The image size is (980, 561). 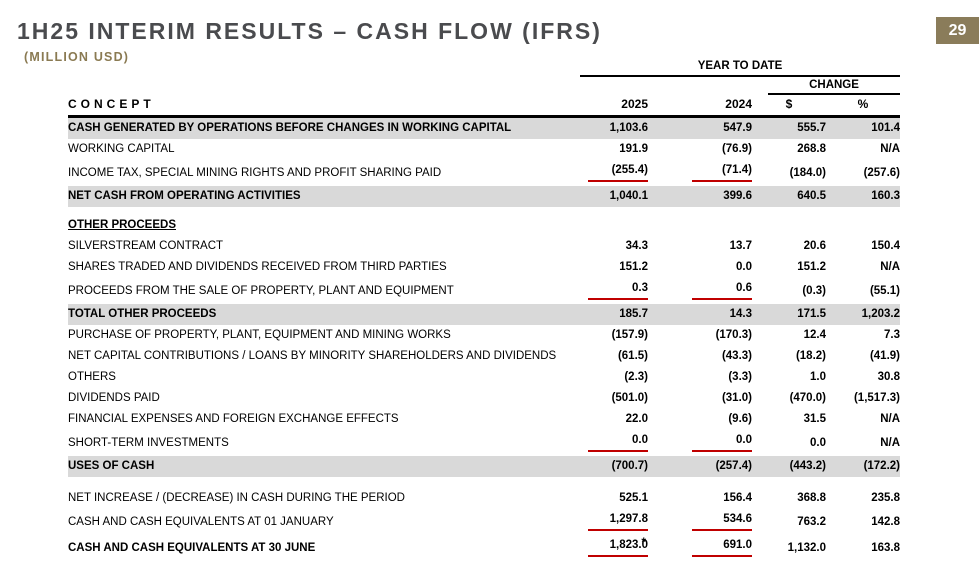 What do you see at coordinates (618, 522) in the screenshot?
I see `red-underlined-value: 1,297.8` at bounding box center [618, 522].